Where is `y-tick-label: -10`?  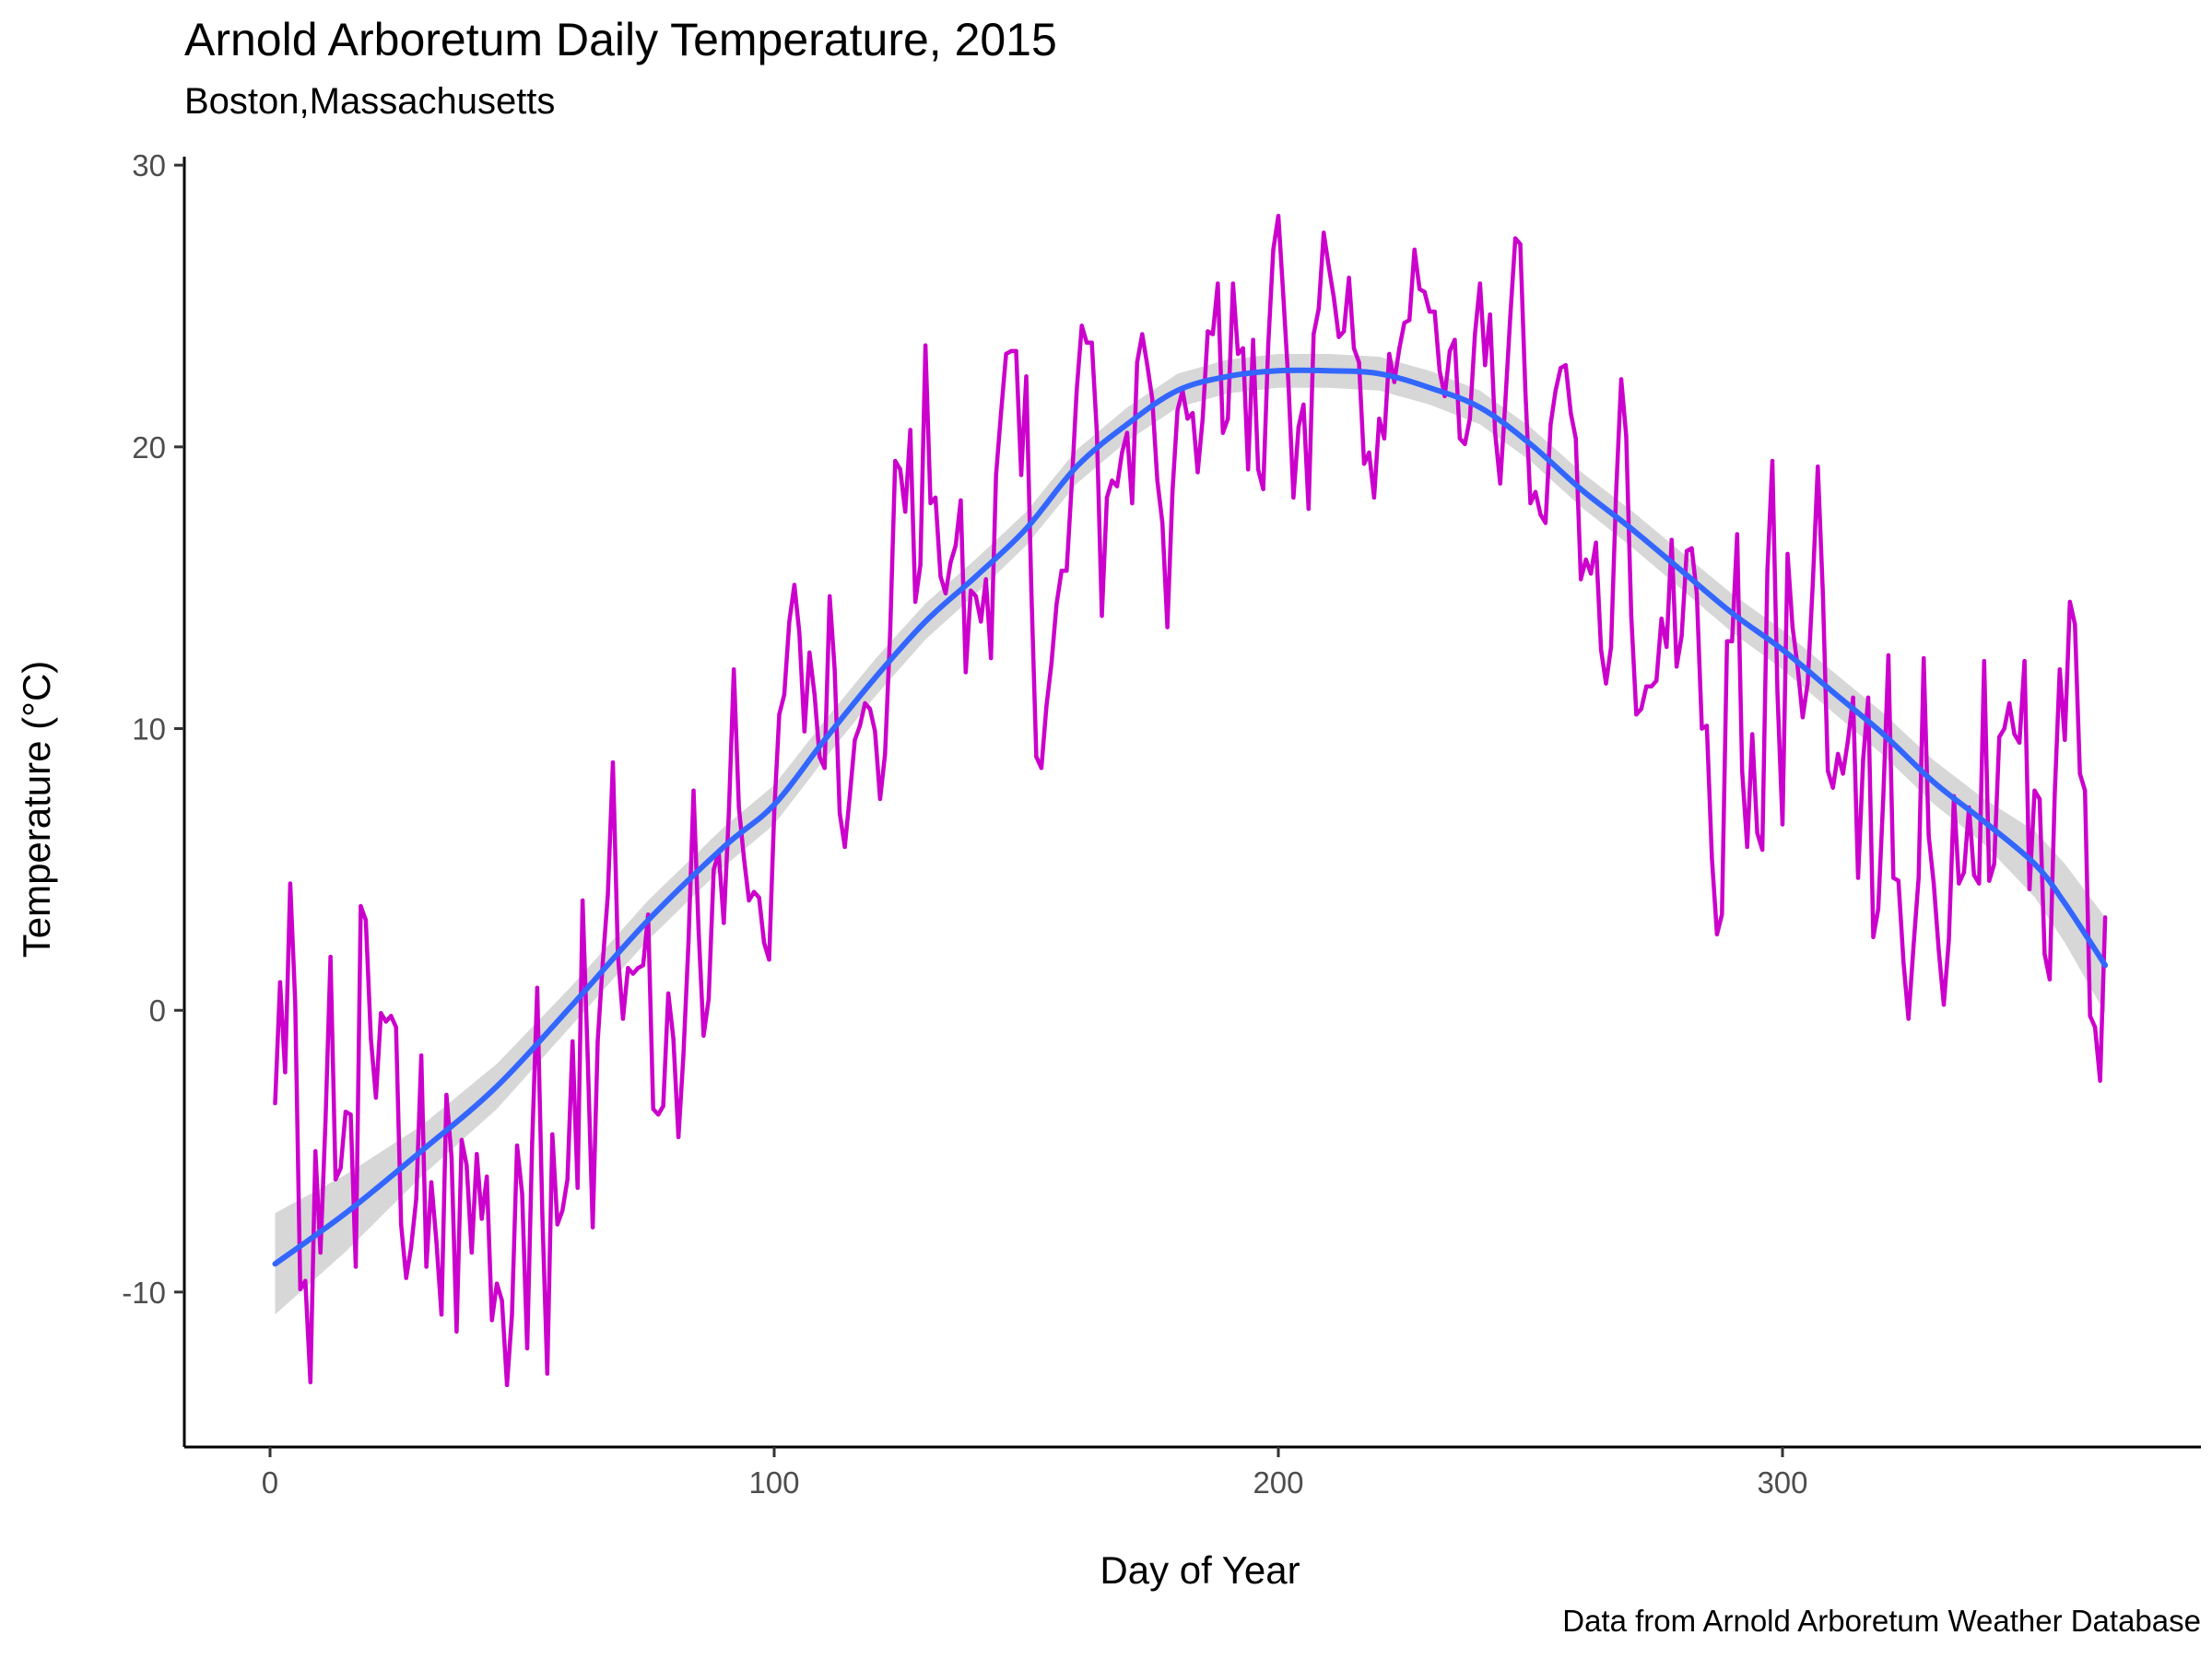
y-tick-label: -10 is located at coordinates (144, 1293).